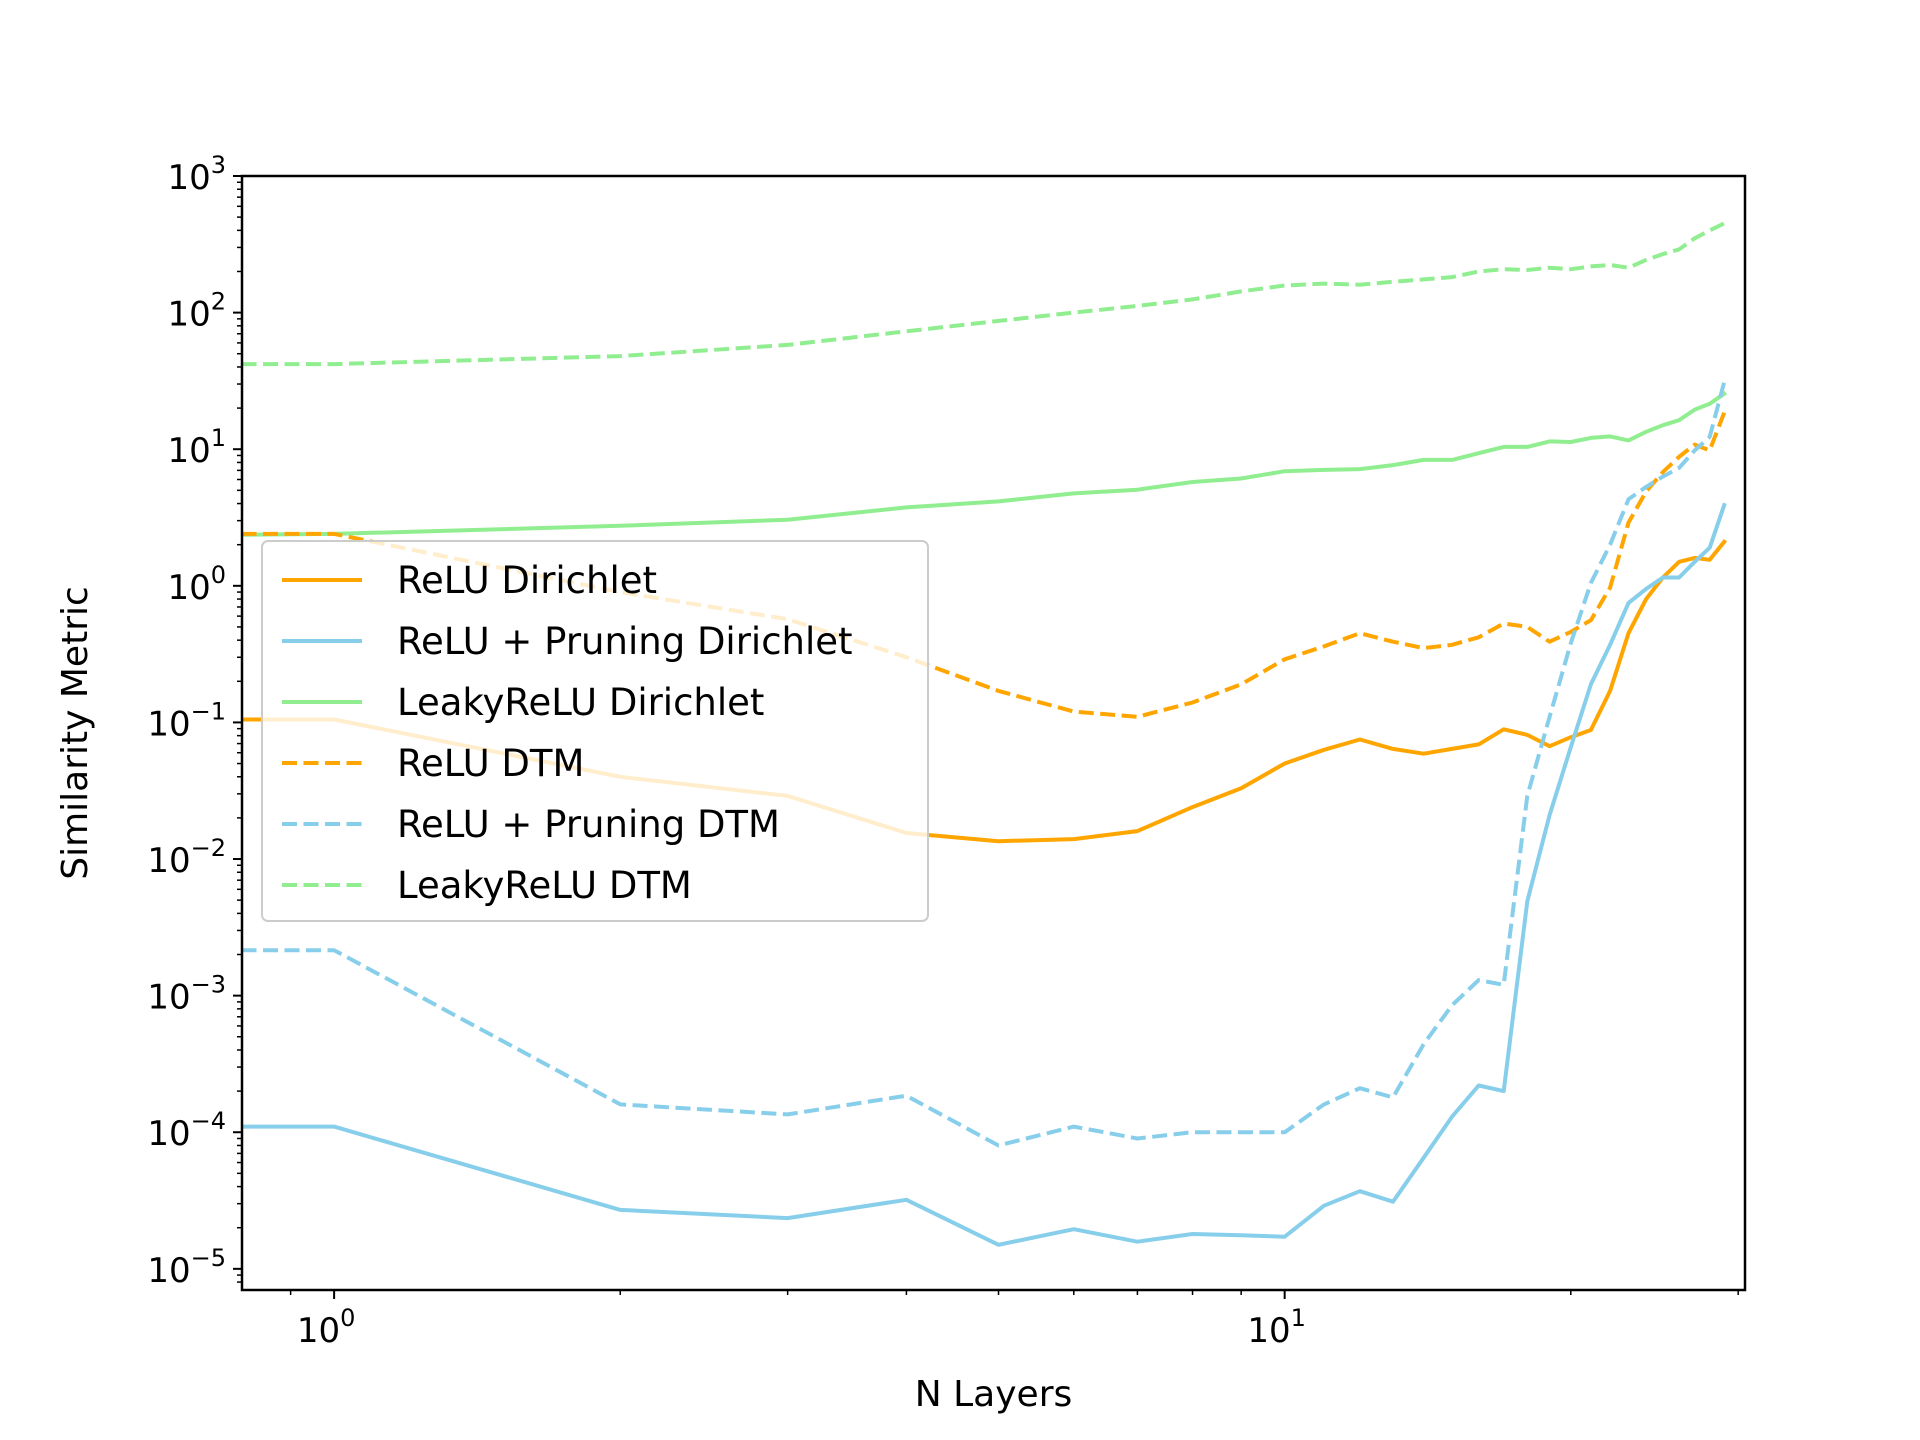  Describe the element at coordinates (544, 885) in the screenshot. I see `legend-label-6: LeakyReLU DTM` at that location.